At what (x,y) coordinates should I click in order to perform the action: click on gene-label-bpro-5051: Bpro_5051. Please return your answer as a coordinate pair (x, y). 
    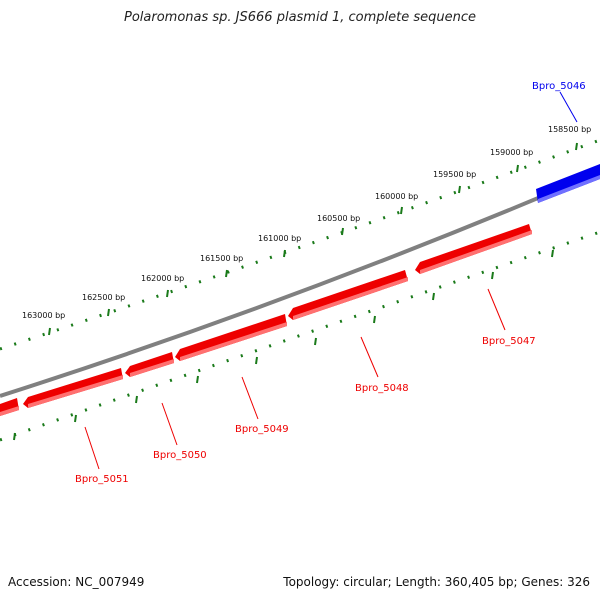
    Looking at the image, I should click on (102, 479).